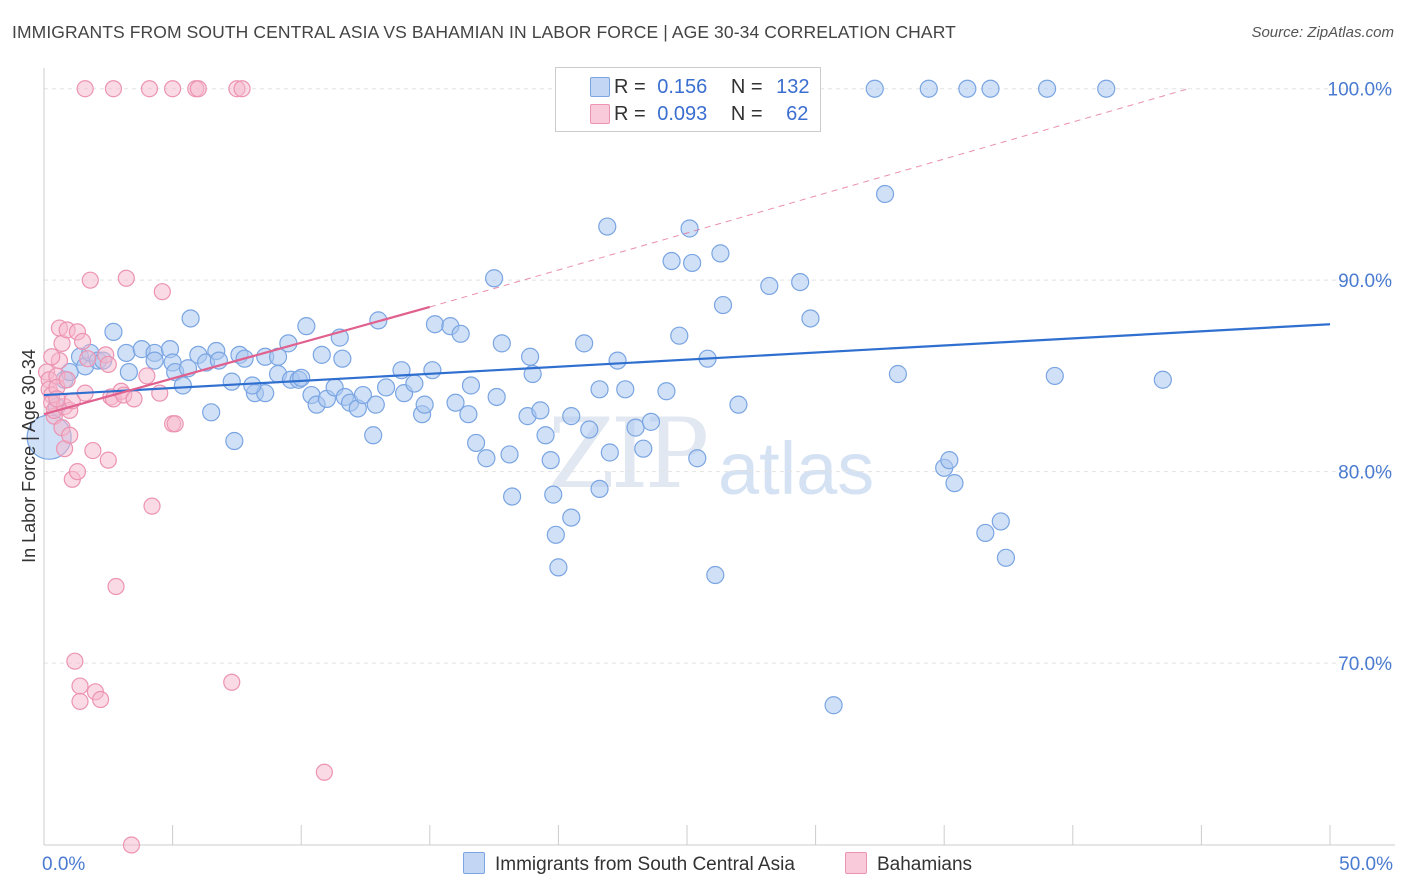  I want to click on y-tick-label: 70.0%, so click(1365, 664).